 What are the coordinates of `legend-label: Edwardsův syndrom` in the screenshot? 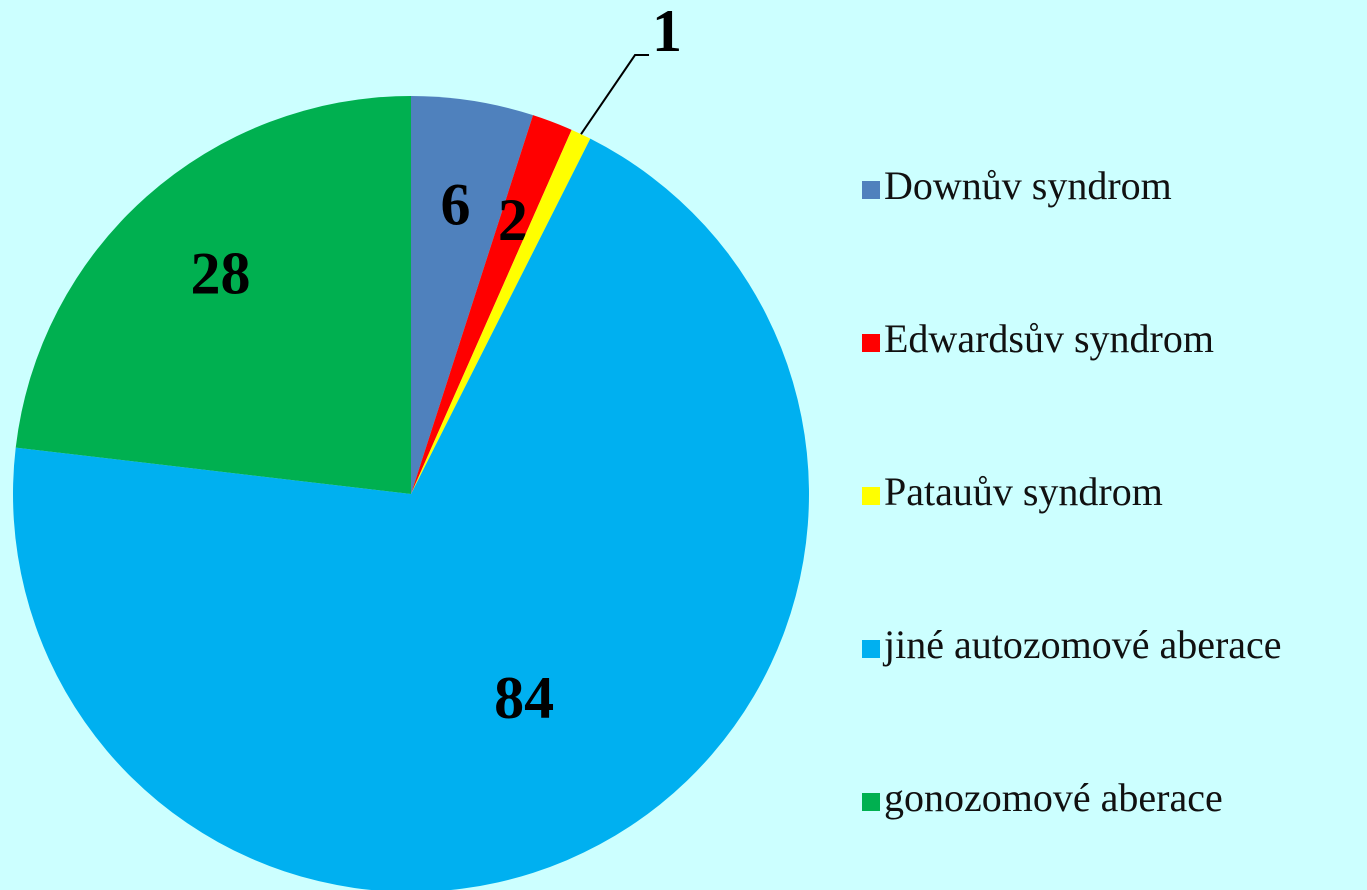 It's located at (1049, 338).